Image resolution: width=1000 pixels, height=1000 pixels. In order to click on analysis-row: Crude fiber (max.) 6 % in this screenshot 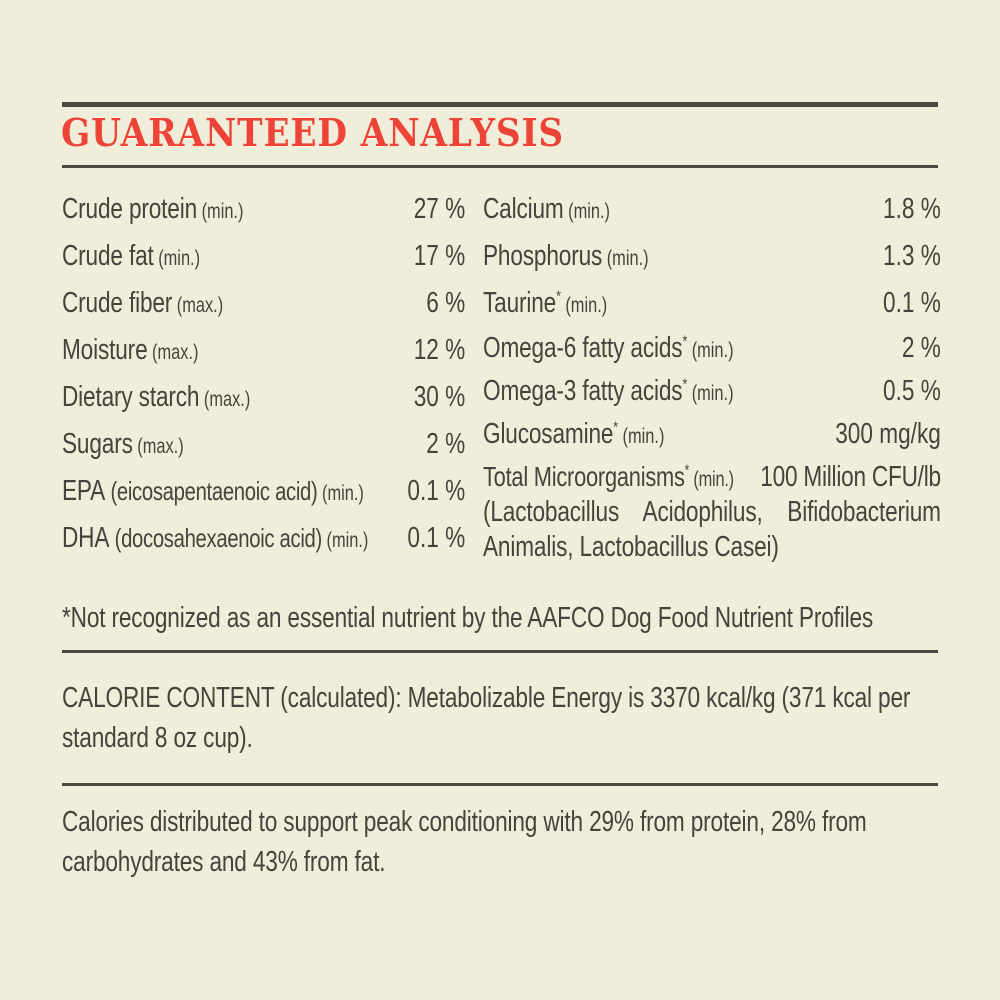, I will do `click(263, 303)`.